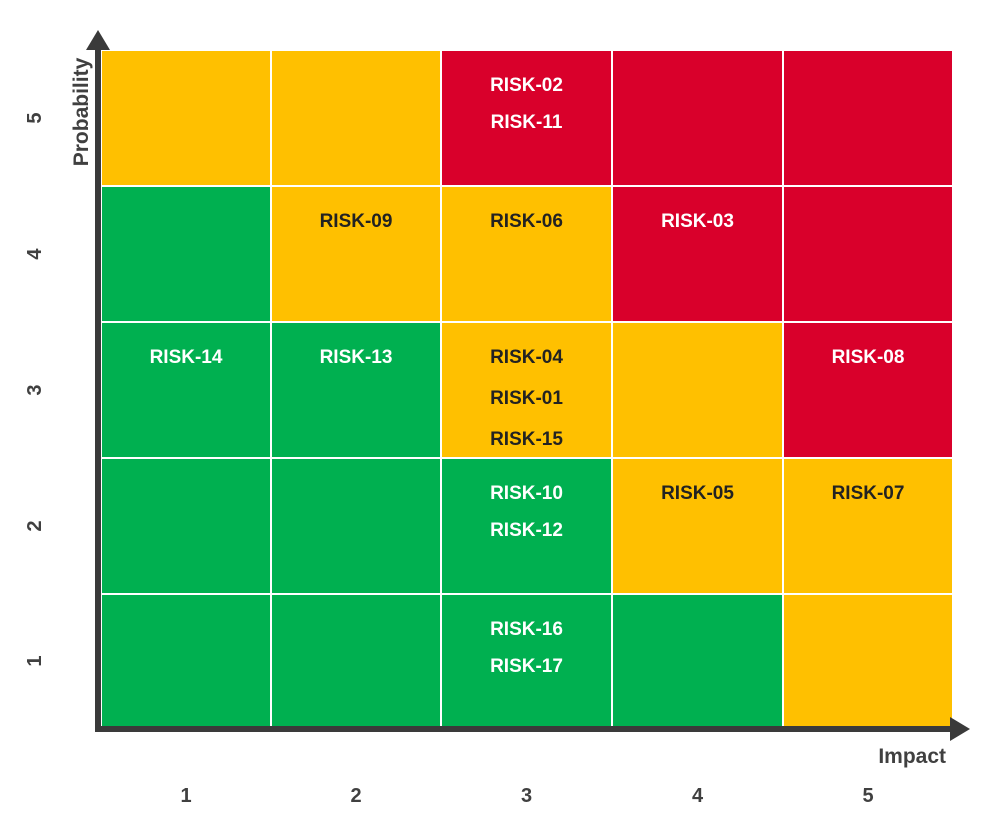 This screenshot has height=813, width=1000. Describe the element at coordinates (35, 660) in the screenshot. I see `y-tick-label-1: 1` at that location.